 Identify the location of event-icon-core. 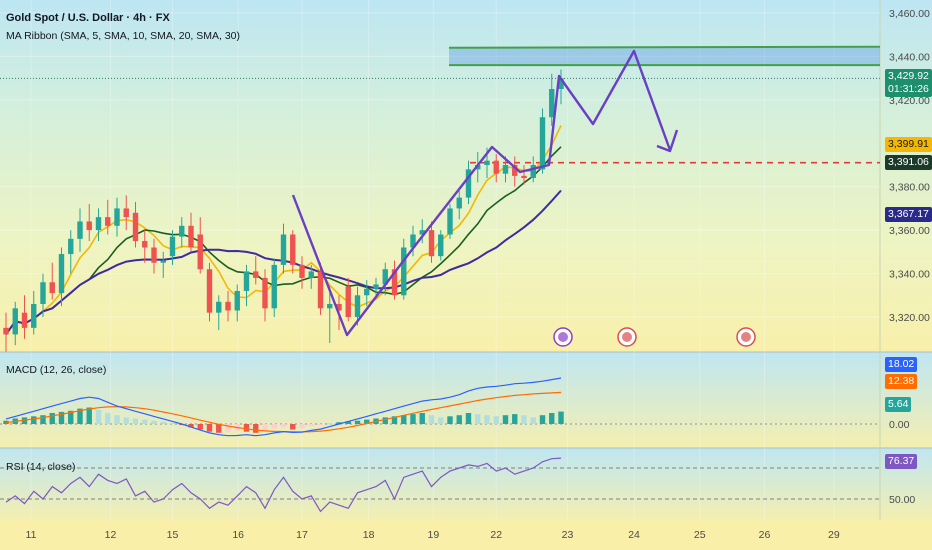
(627, 337).